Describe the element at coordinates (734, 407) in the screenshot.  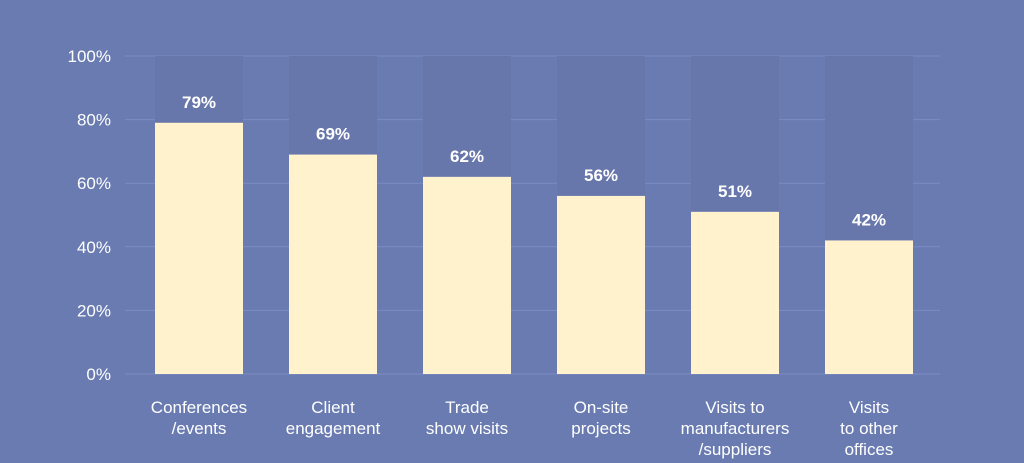
I see `category-label-line: Visits to` at that location.